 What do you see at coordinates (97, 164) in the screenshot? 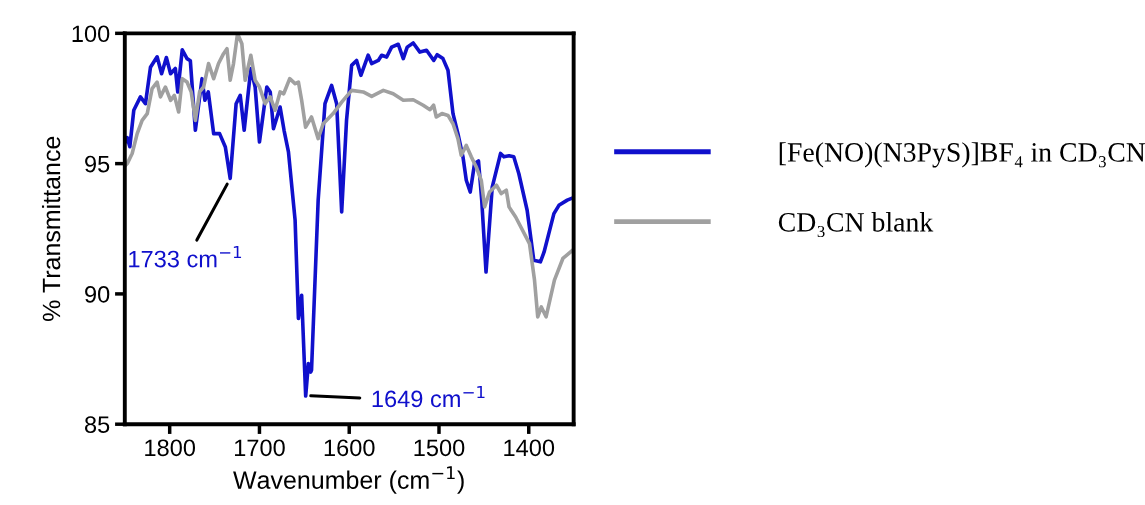
I see `y-tick-label: 95` at bounding box center [97, 164].